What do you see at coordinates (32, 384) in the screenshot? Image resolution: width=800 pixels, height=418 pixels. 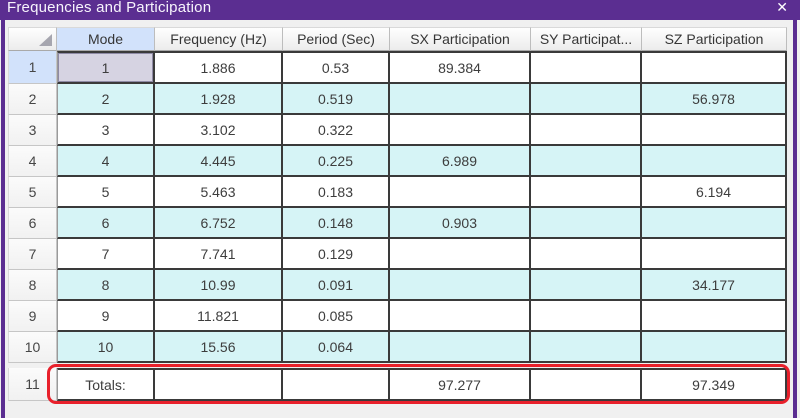 I see `row-header: 11` at bounding box center [32, 384].